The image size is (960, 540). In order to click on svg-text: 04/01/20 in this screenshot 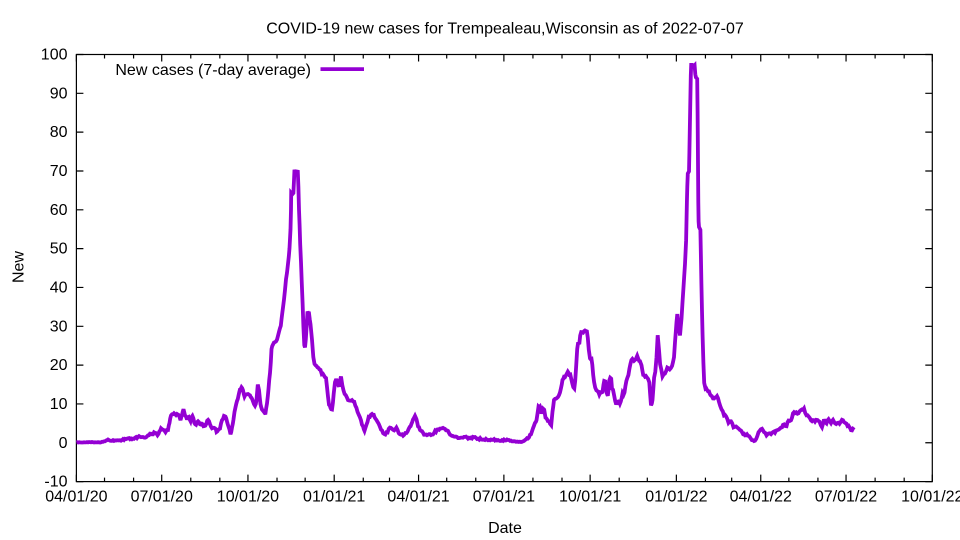, I will do `click(76, 497)`.